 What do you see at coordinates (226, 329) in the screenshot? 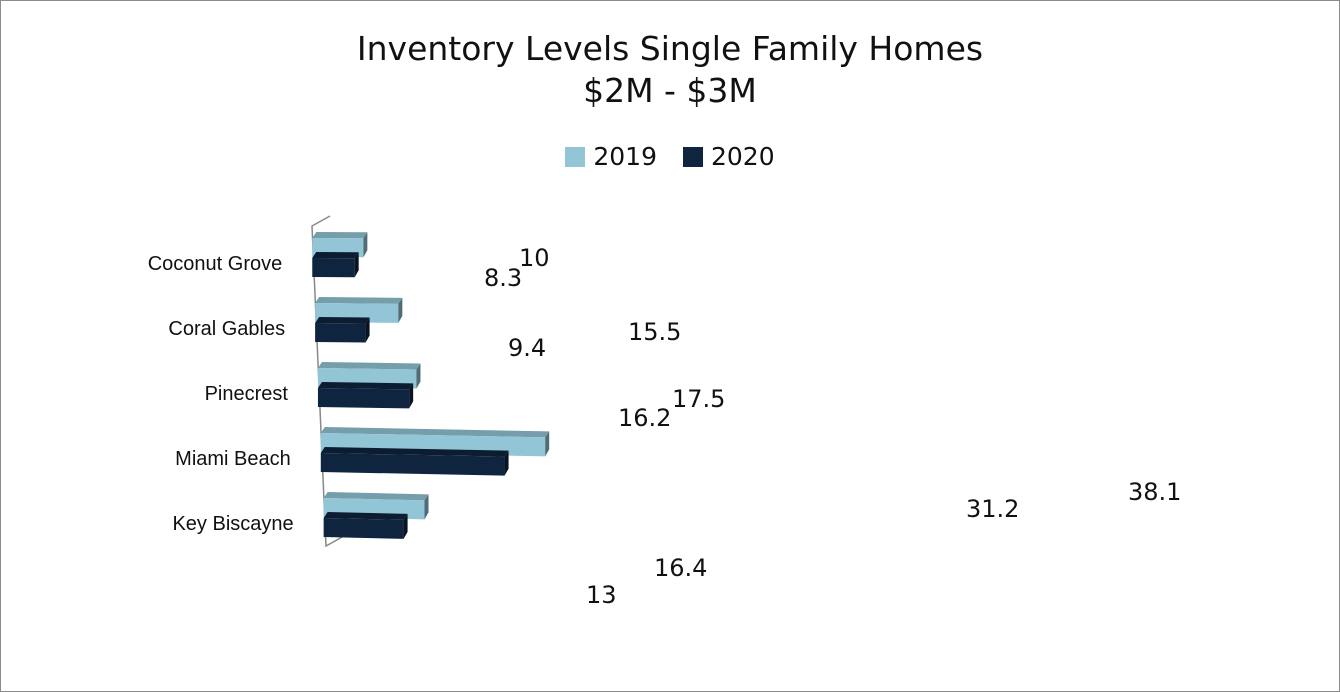
I see `category-label: Coral Gables` at bounding box center [226, 329].